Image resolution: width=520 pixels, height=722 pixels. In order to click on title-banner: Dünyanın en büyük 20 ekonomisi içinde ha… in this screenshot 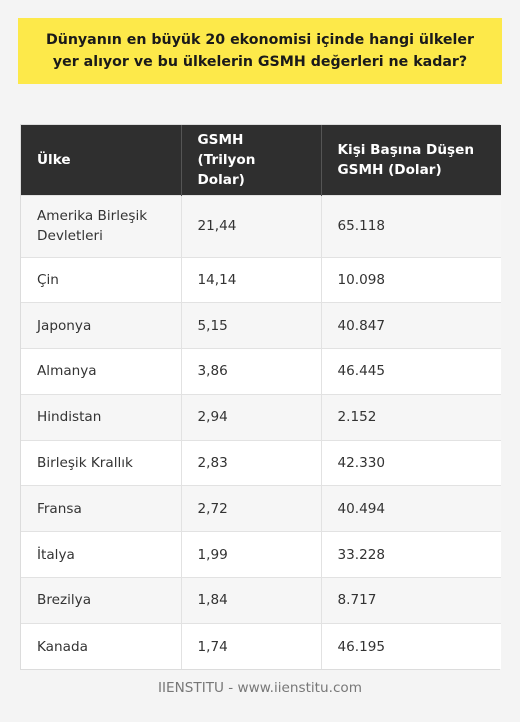, I will do `click(260, 51)`.